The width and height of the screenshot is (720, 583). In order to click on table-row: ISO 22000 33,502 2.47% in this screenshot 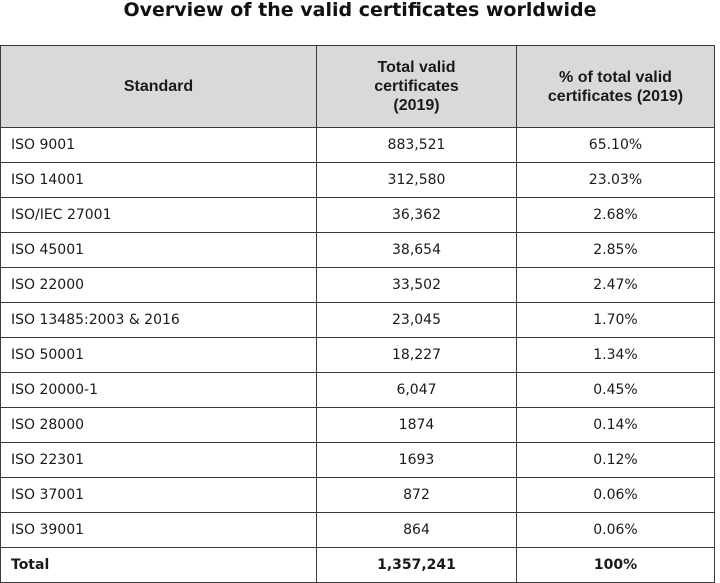, I will do `click(357, 285)`.